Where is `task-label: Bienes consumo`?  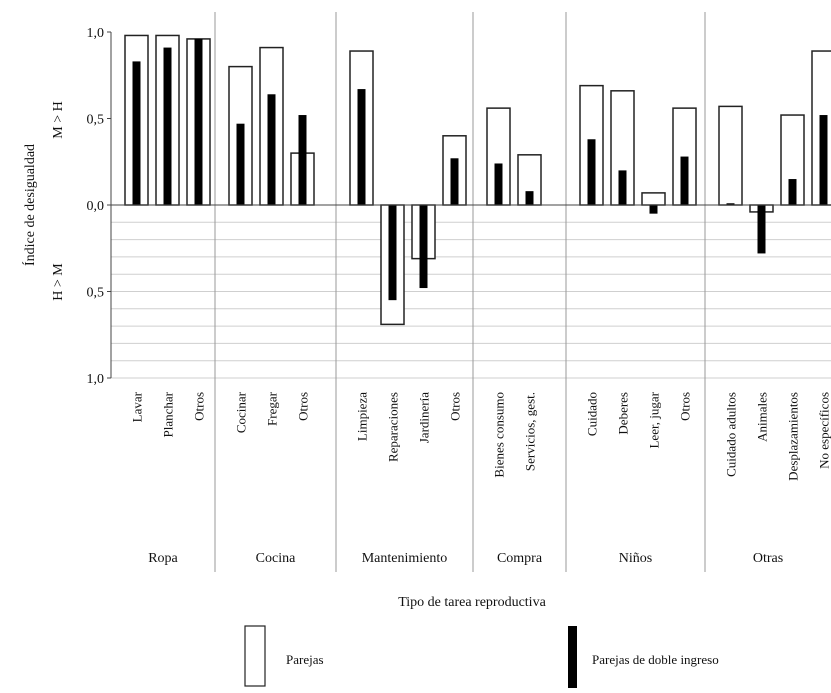 task-label: Bienes consumo is located at coordinates (499, 435).